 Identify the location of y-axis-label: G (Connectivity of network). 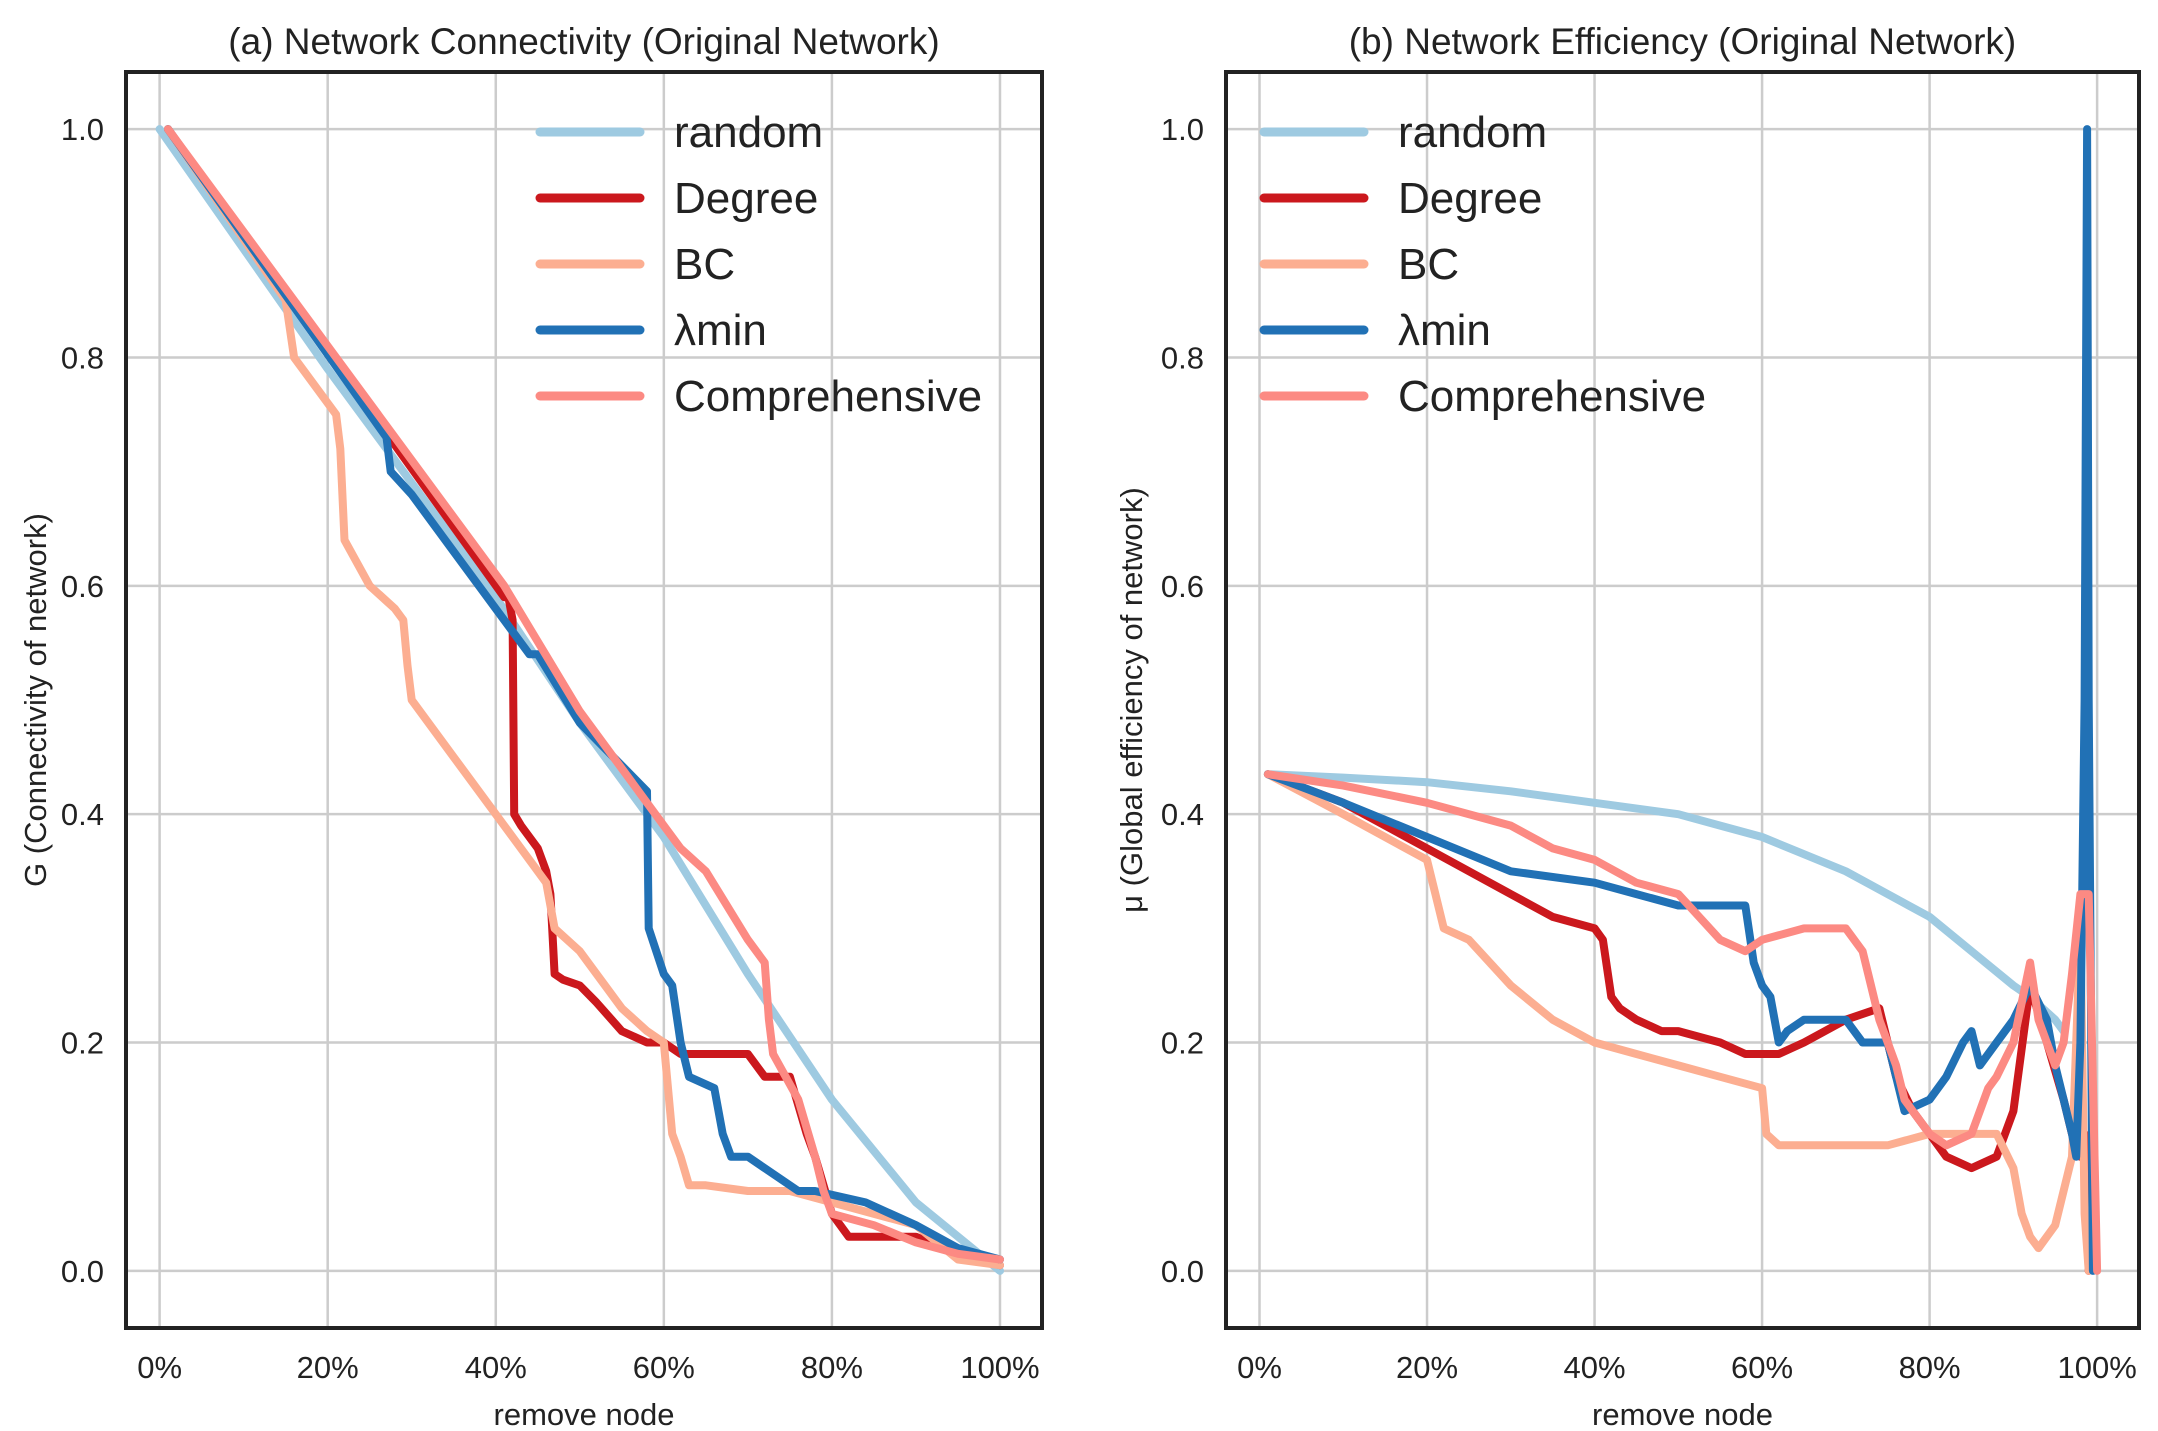
(35, 700).